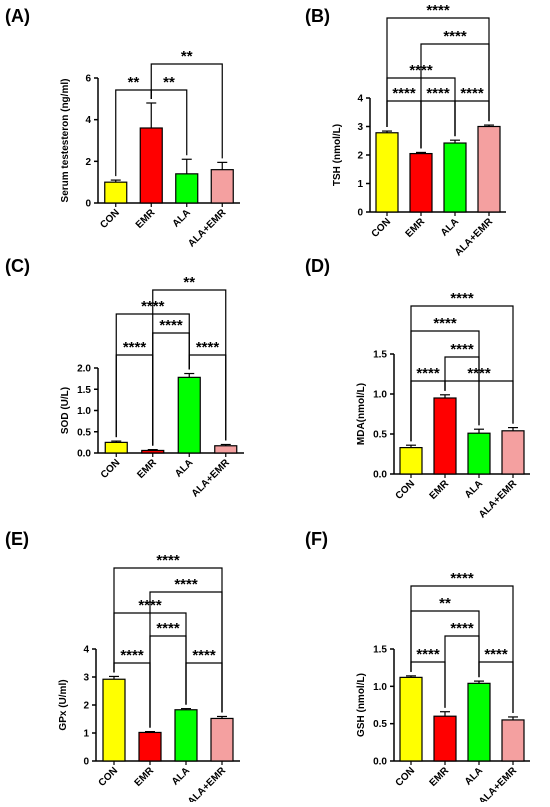 The height and width of the screenshot is (807, 550). What do you see at coordinates (65, 410) in the screenshot?
I see `y-axis-label: SOD (U/L)` at bounding box center [65, 410].